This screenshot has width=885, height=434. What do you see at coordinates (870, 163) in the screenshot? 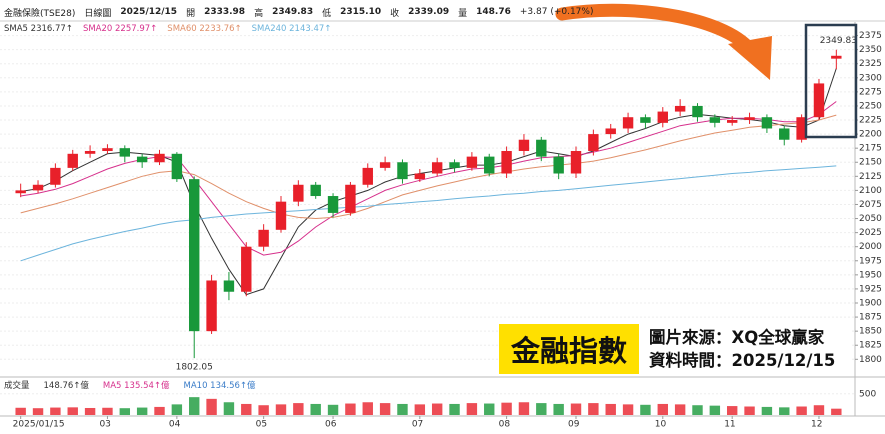
I see `y-tick-label: 2150` at bounding box center [870, 163].